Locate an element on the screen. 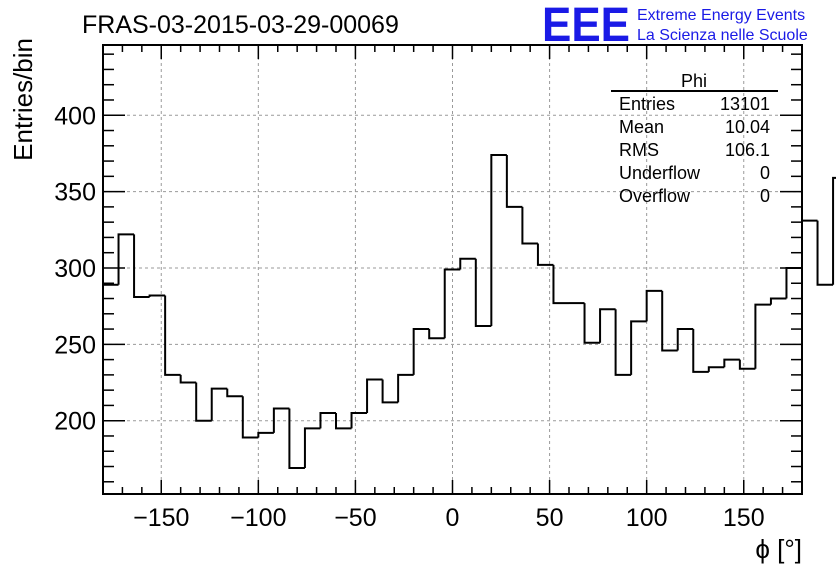 Image resolution: width=836 pixels, height=572 pixels. x-tick-label: −150 is located at coordinates (161, 518).